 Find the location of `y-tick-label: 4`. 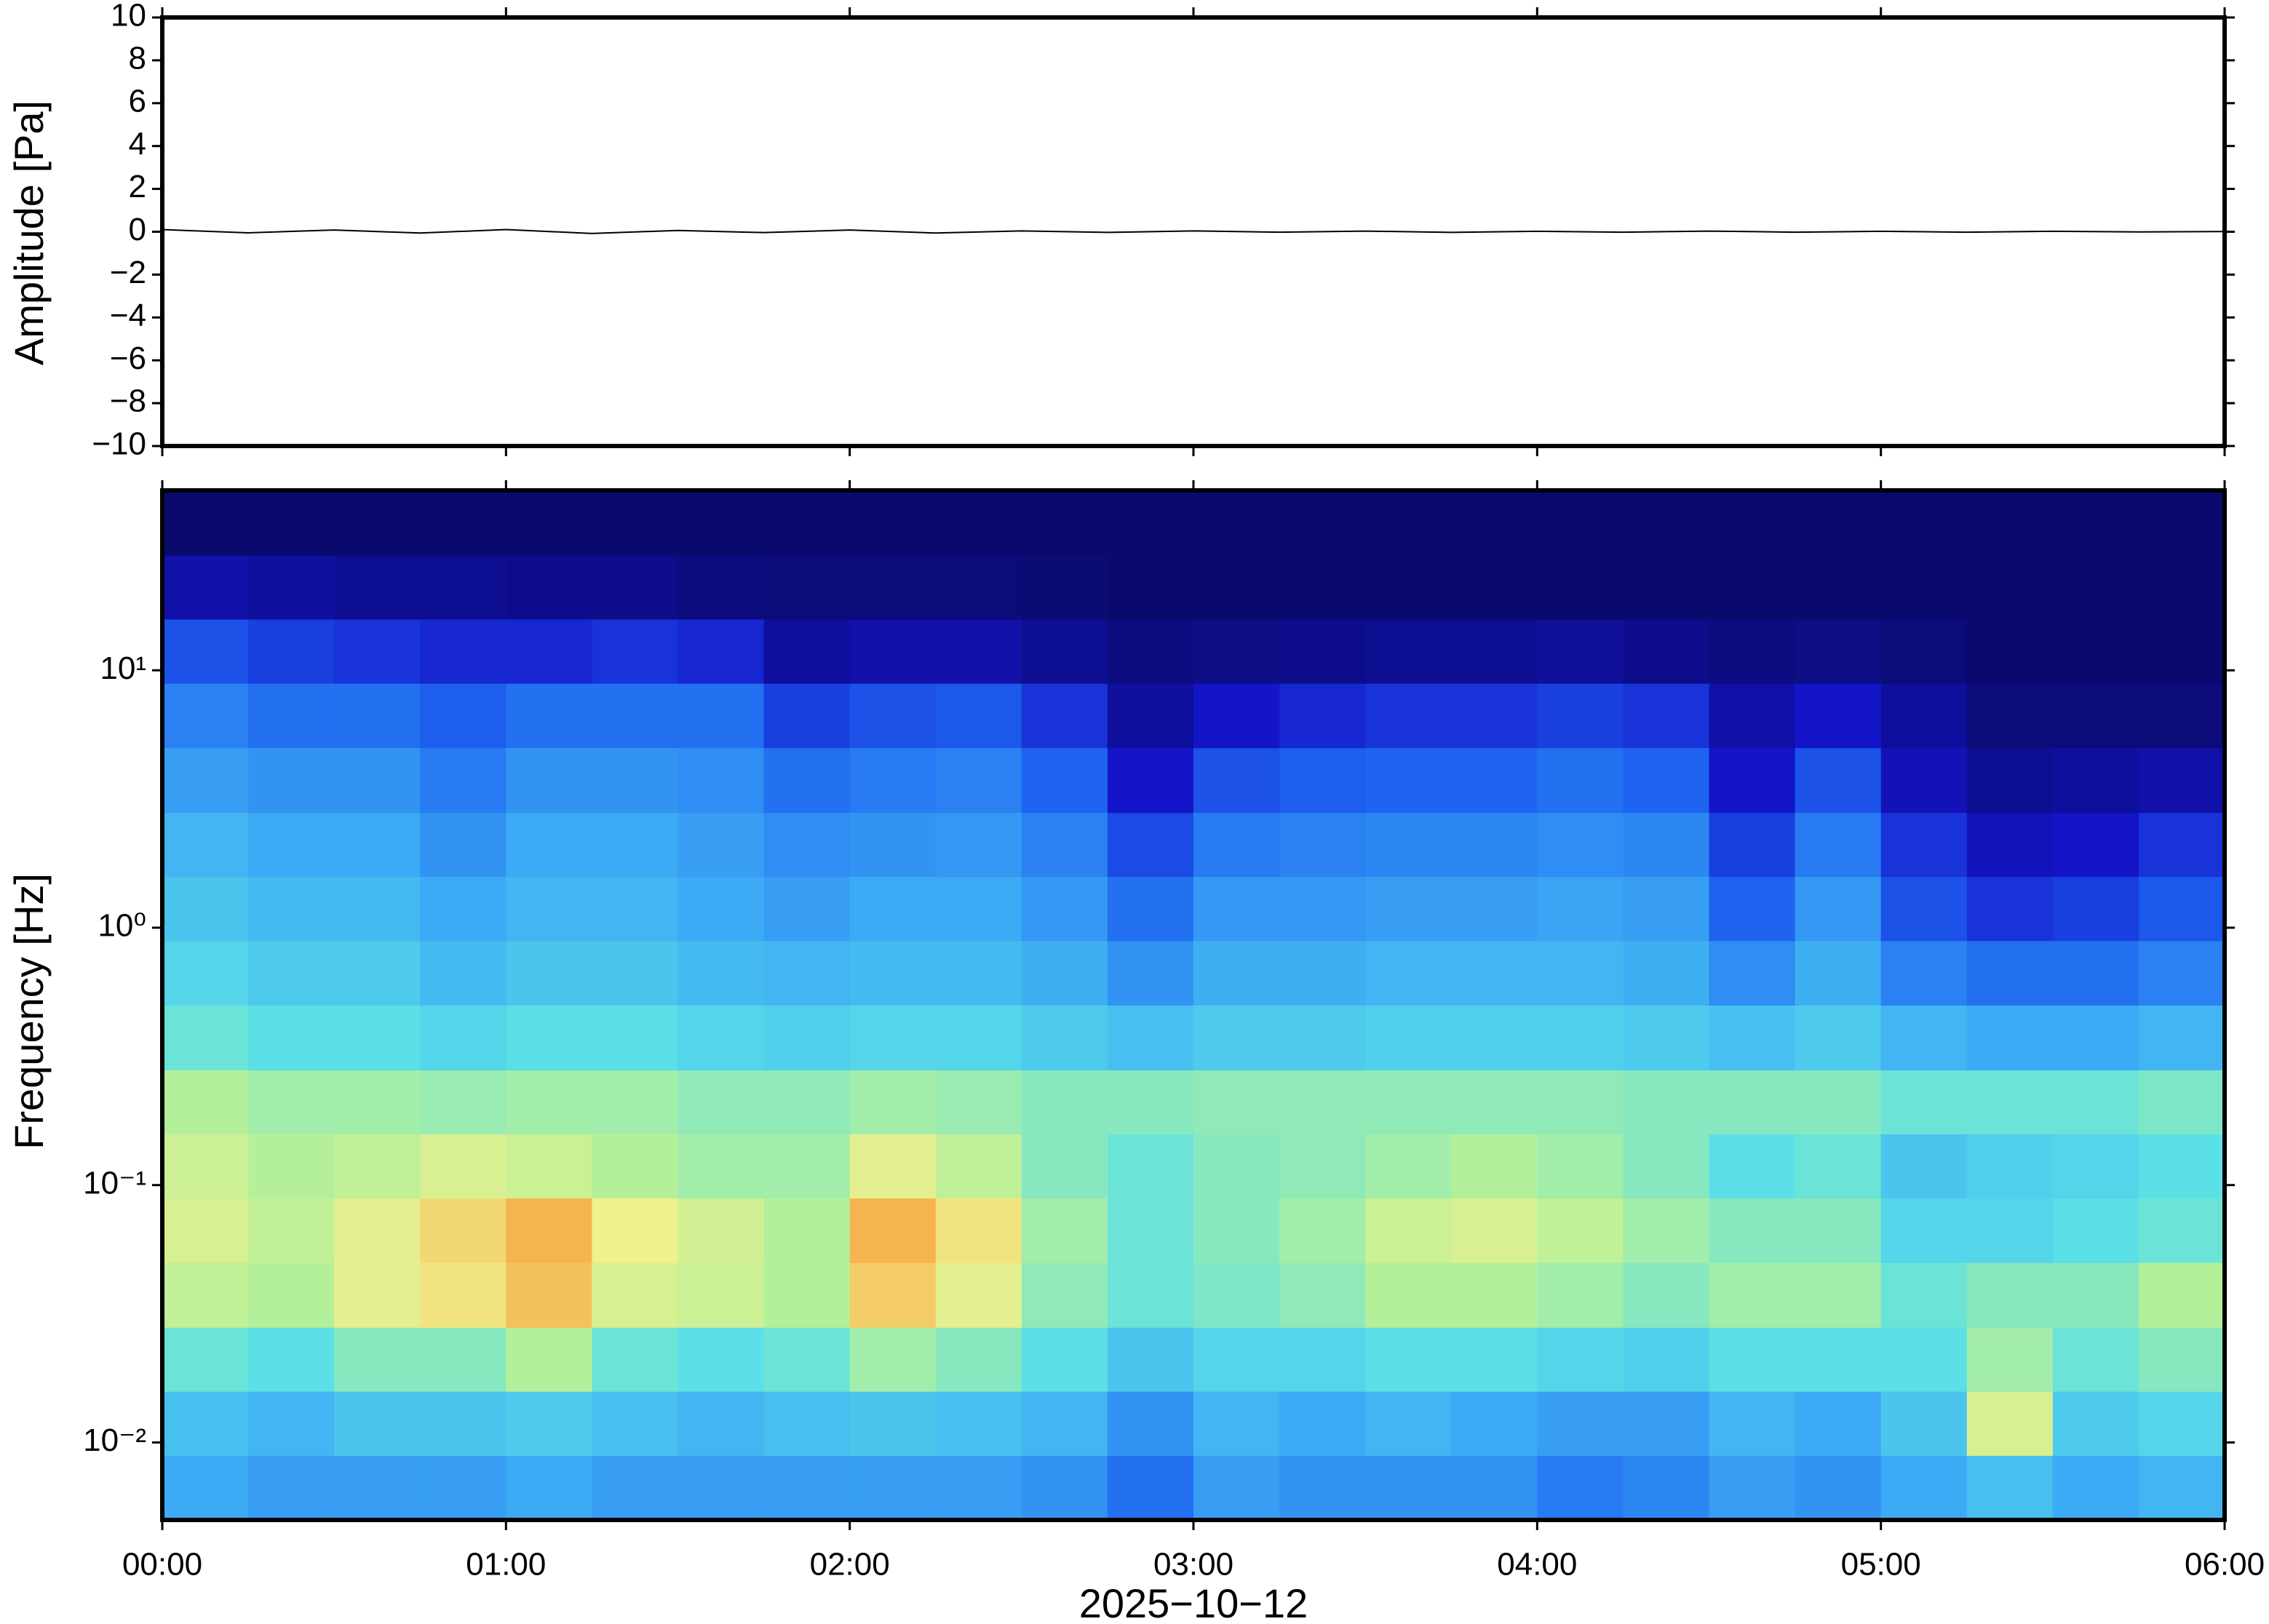

y-tick-label: 4 is located at coordinates (137, 144).